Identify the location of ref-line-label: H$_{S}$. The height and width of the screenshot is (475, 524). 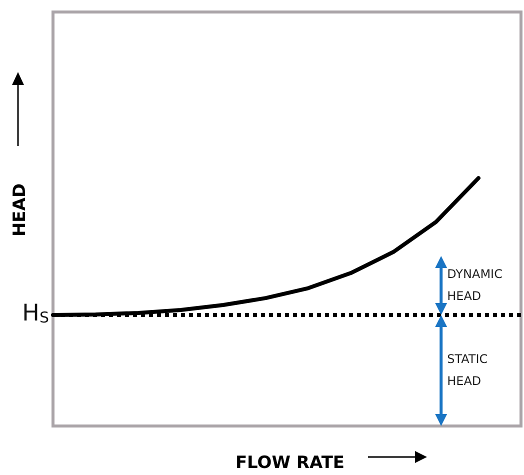
(35, 313).